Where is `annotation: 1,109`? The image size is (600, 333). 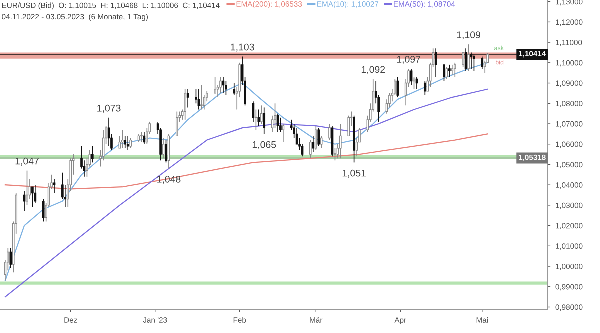 annotation: 1,109 is located at coordinates (468, 36).